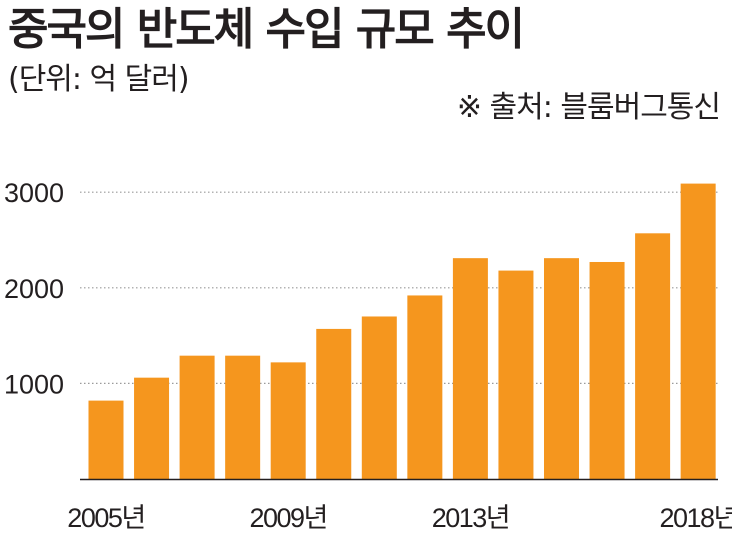  What do you see at coordinates (287, 518) in the screenshot?
I see `x-tick-label: 2009년` at bounding box center [287, 518].